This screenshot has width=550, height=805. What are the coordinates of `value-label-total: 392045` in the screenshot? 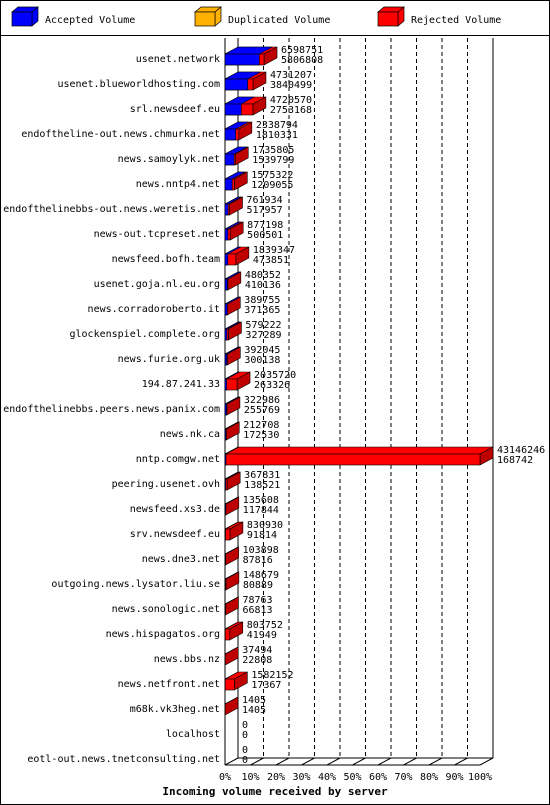 It's located at (262, 350).